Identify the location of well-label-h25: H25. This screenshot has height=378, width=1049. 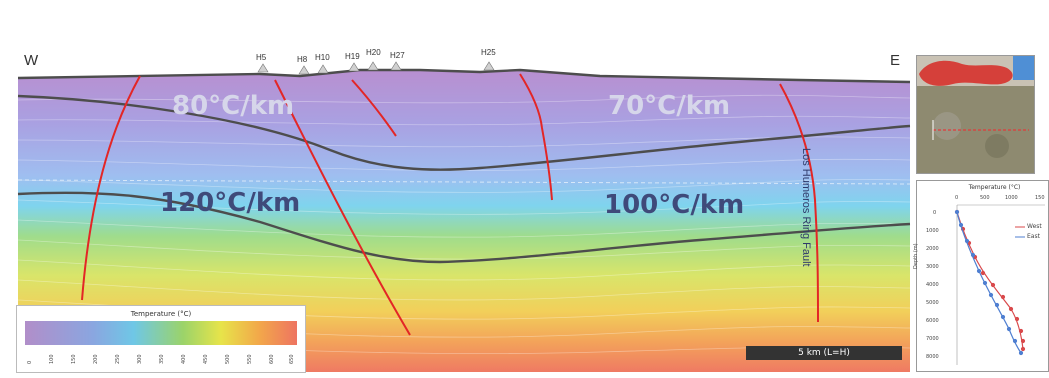
(488, 52).